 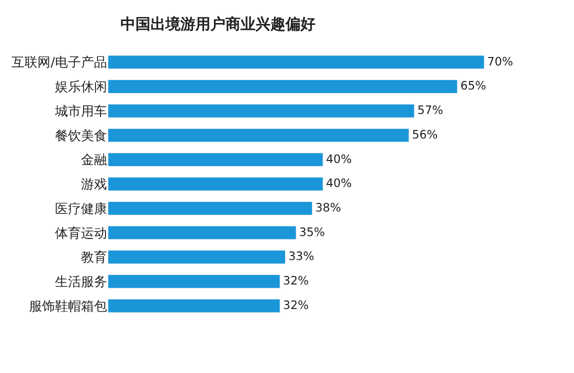 What do you see at coordinates (68, 306) in the screenshot?
I see `y-tick-label: 服饰鞋帽箱包` at bounding box center [68, 306].